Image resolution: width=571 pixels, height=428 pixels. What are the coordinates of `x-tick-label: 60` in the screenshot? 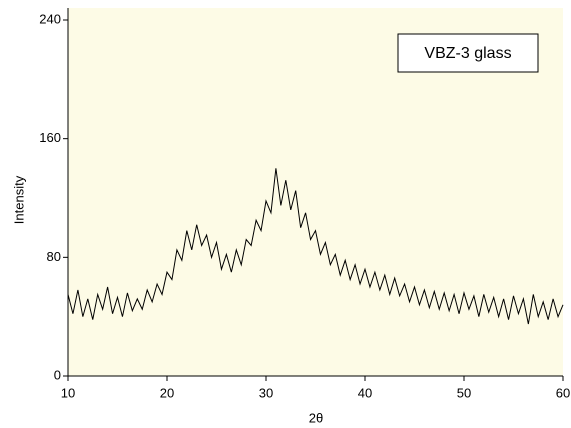 It's located at (563, 392).